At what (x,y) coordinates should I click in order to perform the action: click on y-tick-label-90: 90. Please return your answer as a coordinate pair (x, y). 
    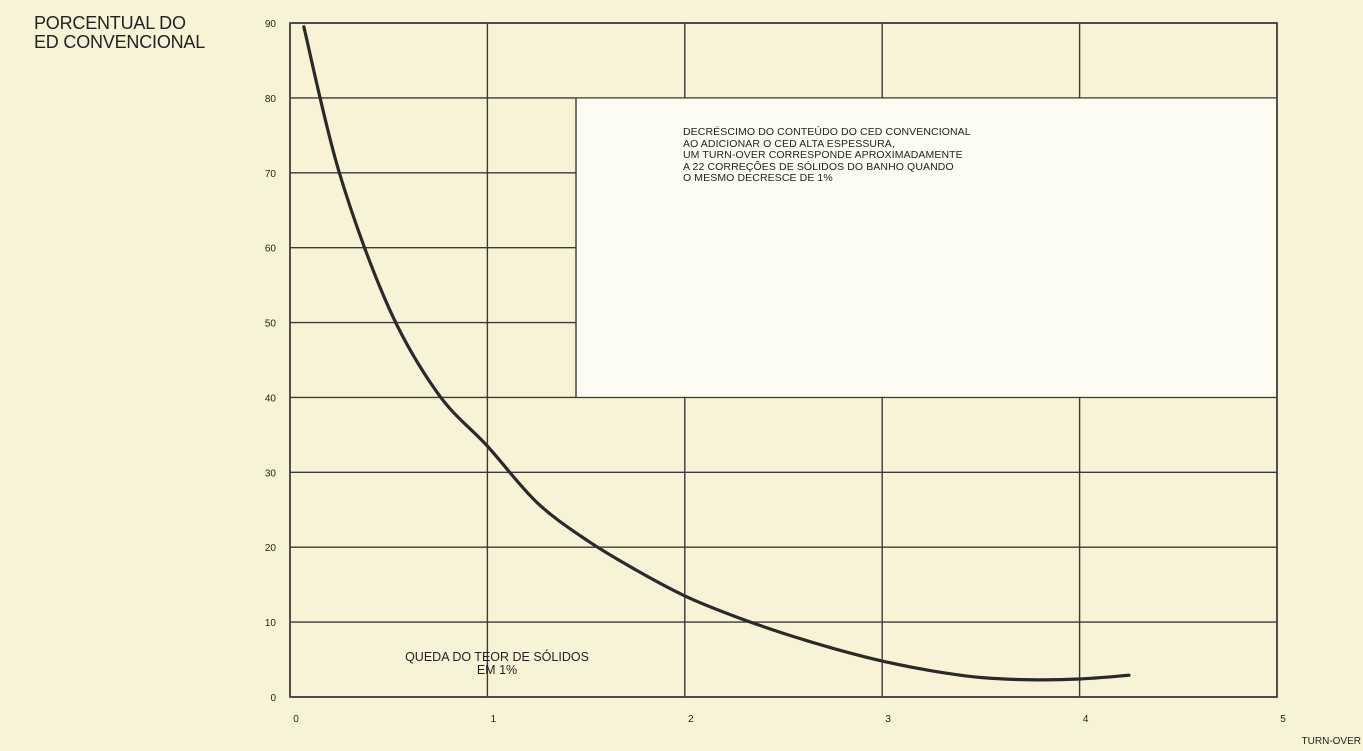
    Looking at the image, I should click on (271, 24).